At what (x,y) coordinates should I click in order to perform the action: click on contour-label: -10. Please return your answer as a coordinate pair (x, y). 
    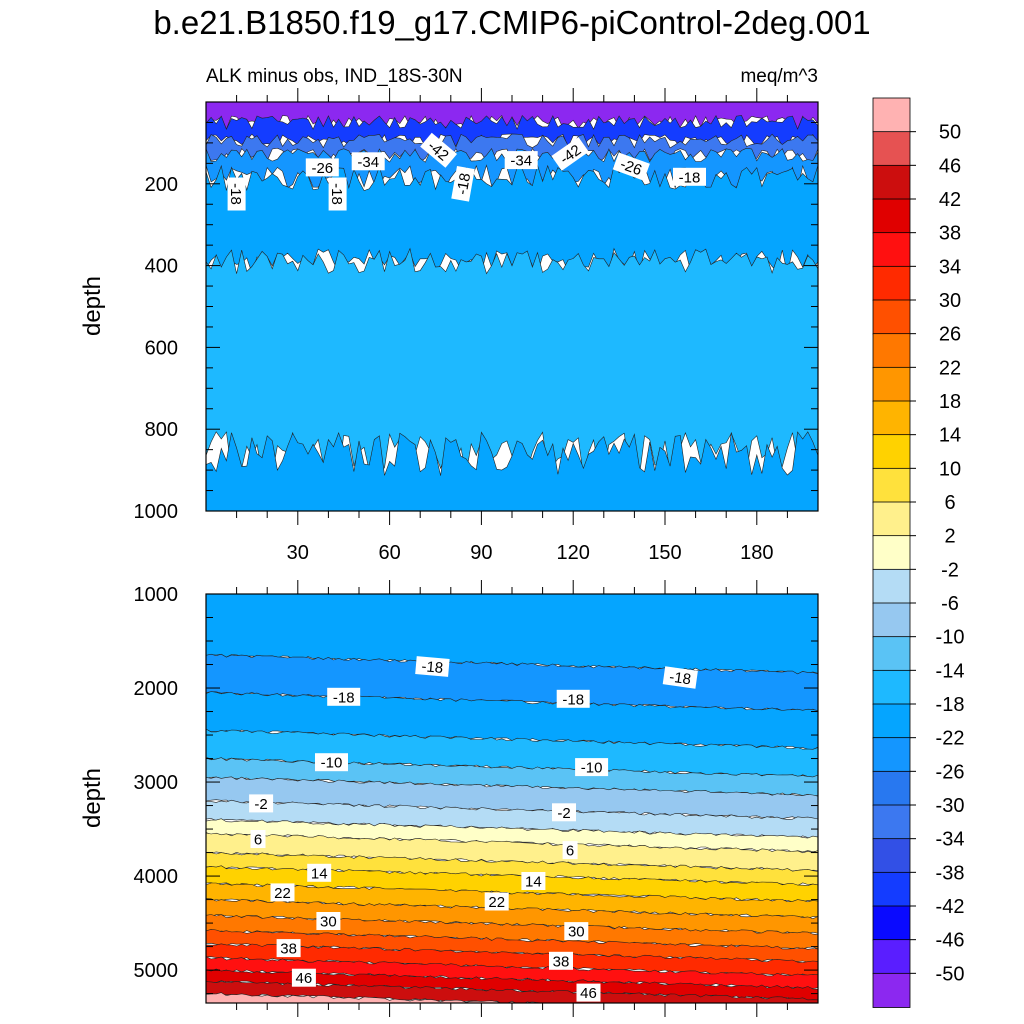
    Looking at the image, I should click on (331, 762).